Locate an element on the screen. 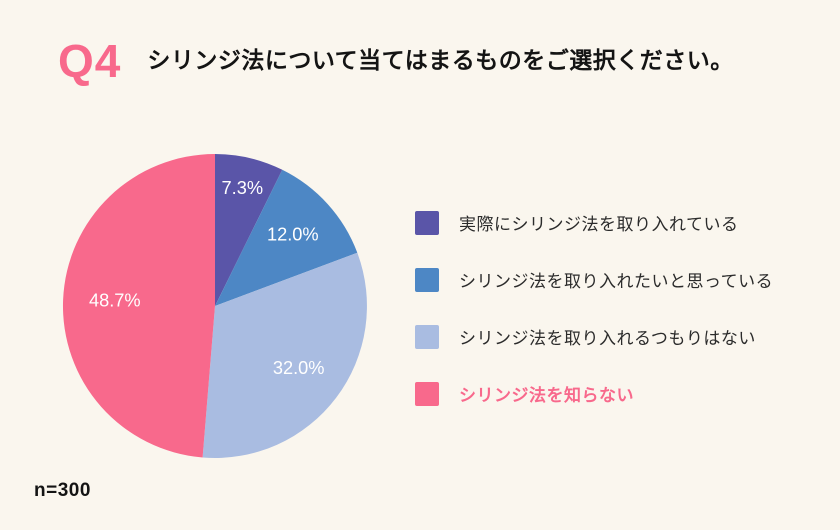  legend-label-3: シリンジ法を知らない is located at coordinates (546, 395).